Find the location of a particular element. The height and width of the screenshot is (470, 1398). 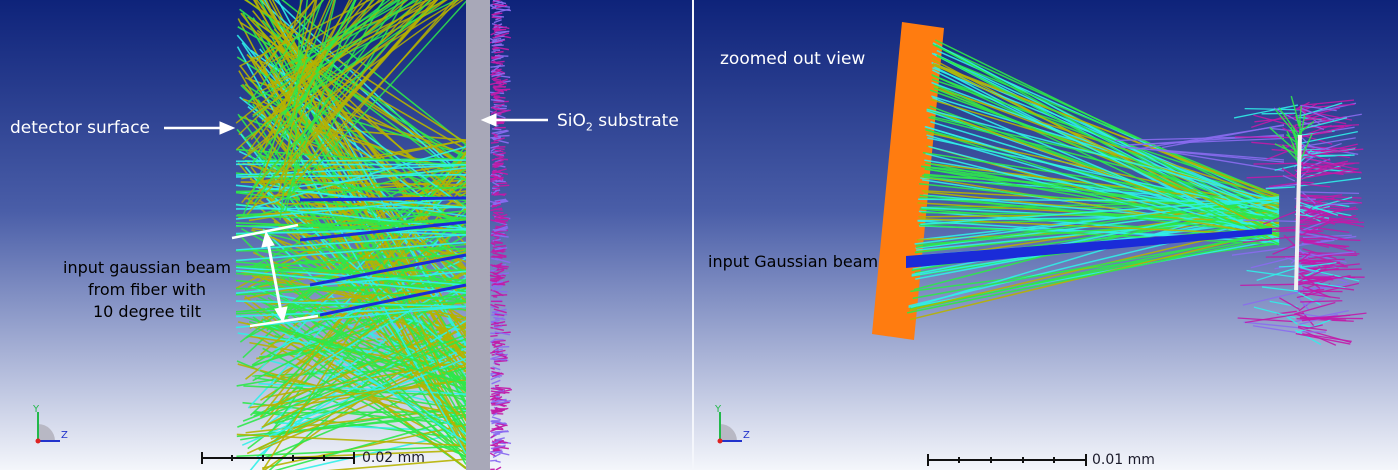

left-axis-z-label: Z is located at coordinates (64, 435).